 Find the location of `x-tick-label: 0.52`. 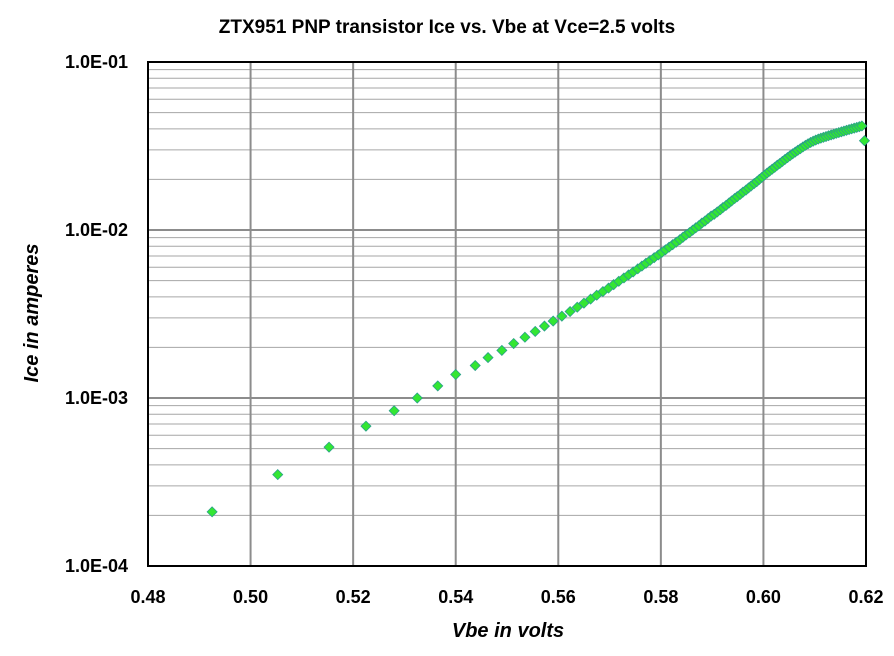

x-tick-label: 0.52 is located at coordinates (353, 597).